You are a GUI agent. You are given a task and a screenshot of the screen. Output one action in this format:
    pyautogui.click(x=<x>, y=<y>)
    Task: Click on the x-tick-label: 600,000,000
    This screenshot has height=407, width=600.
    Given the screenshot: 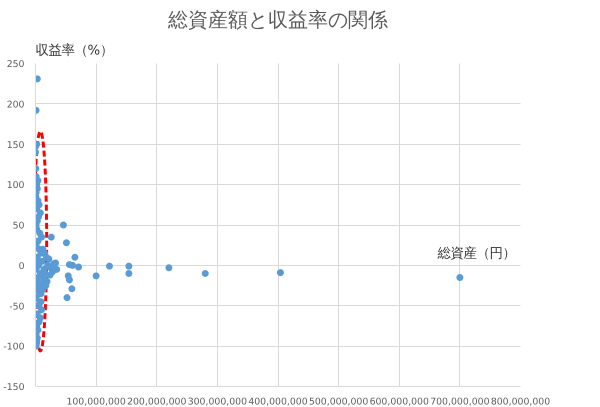 What is the action you would take?
    pyautogui.click(x=399, y=401)
    